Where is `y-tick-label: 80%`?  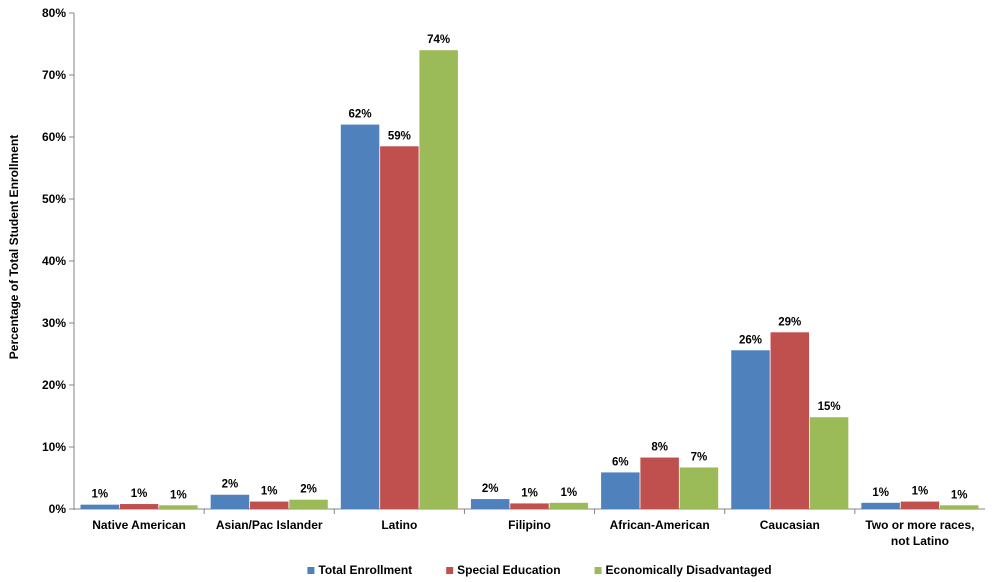 y-tick-label: 80% is located at coordinates (54, 13).